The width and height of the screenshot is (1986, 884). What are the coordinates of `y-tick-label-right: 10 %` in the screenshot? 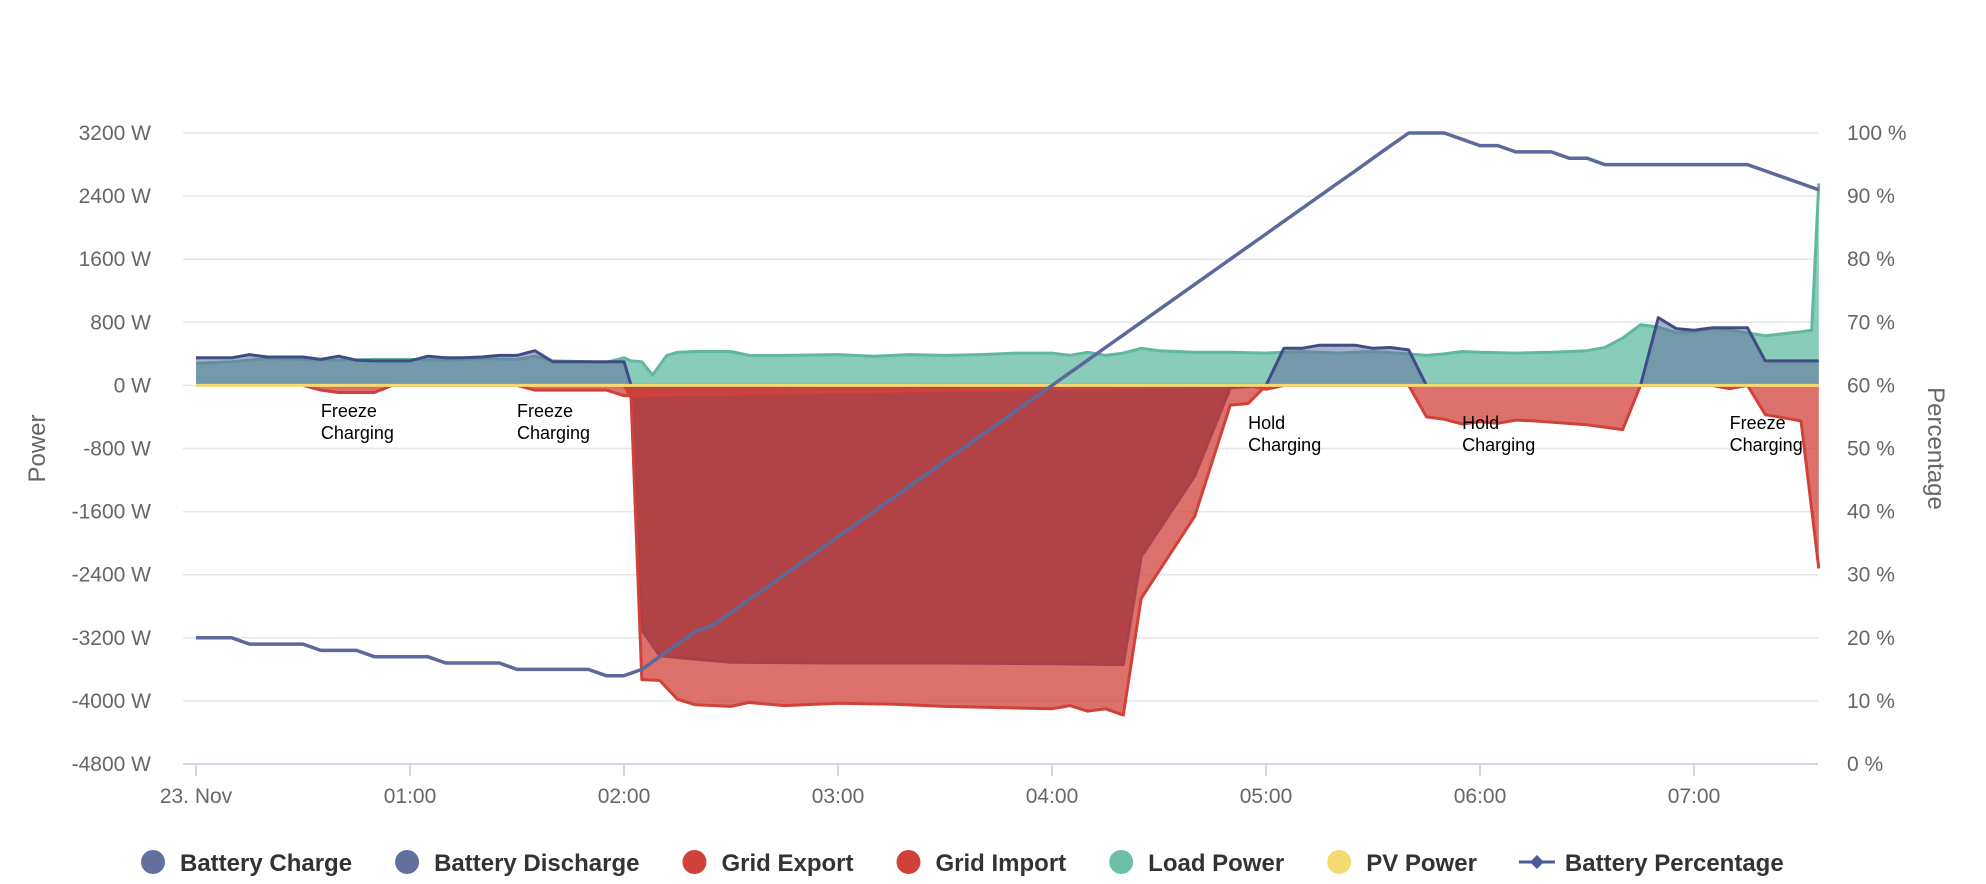 It's located at (1871, 701).